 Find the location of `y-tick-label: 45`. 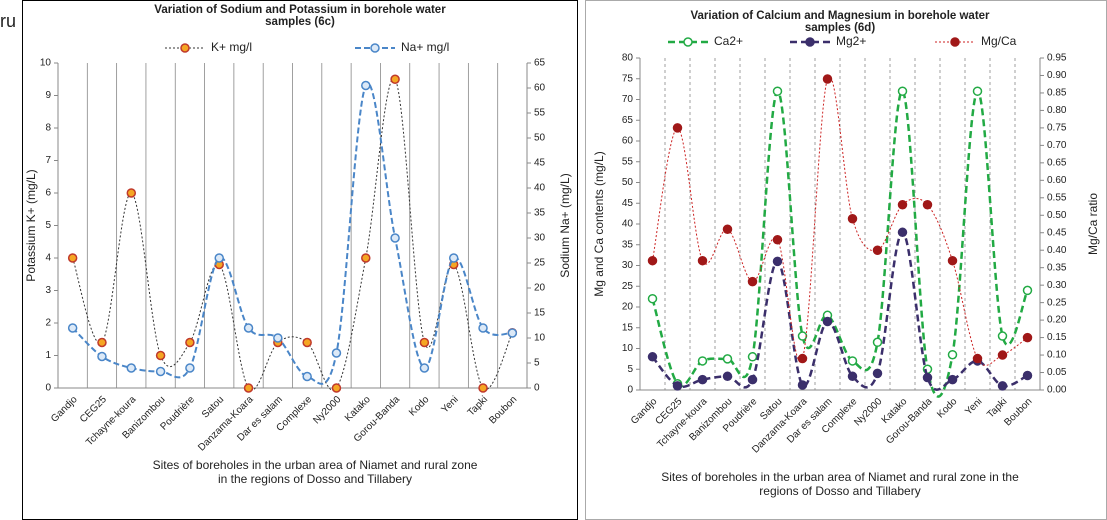

y-tick-label: 45 is located at coordinates (628, 203).